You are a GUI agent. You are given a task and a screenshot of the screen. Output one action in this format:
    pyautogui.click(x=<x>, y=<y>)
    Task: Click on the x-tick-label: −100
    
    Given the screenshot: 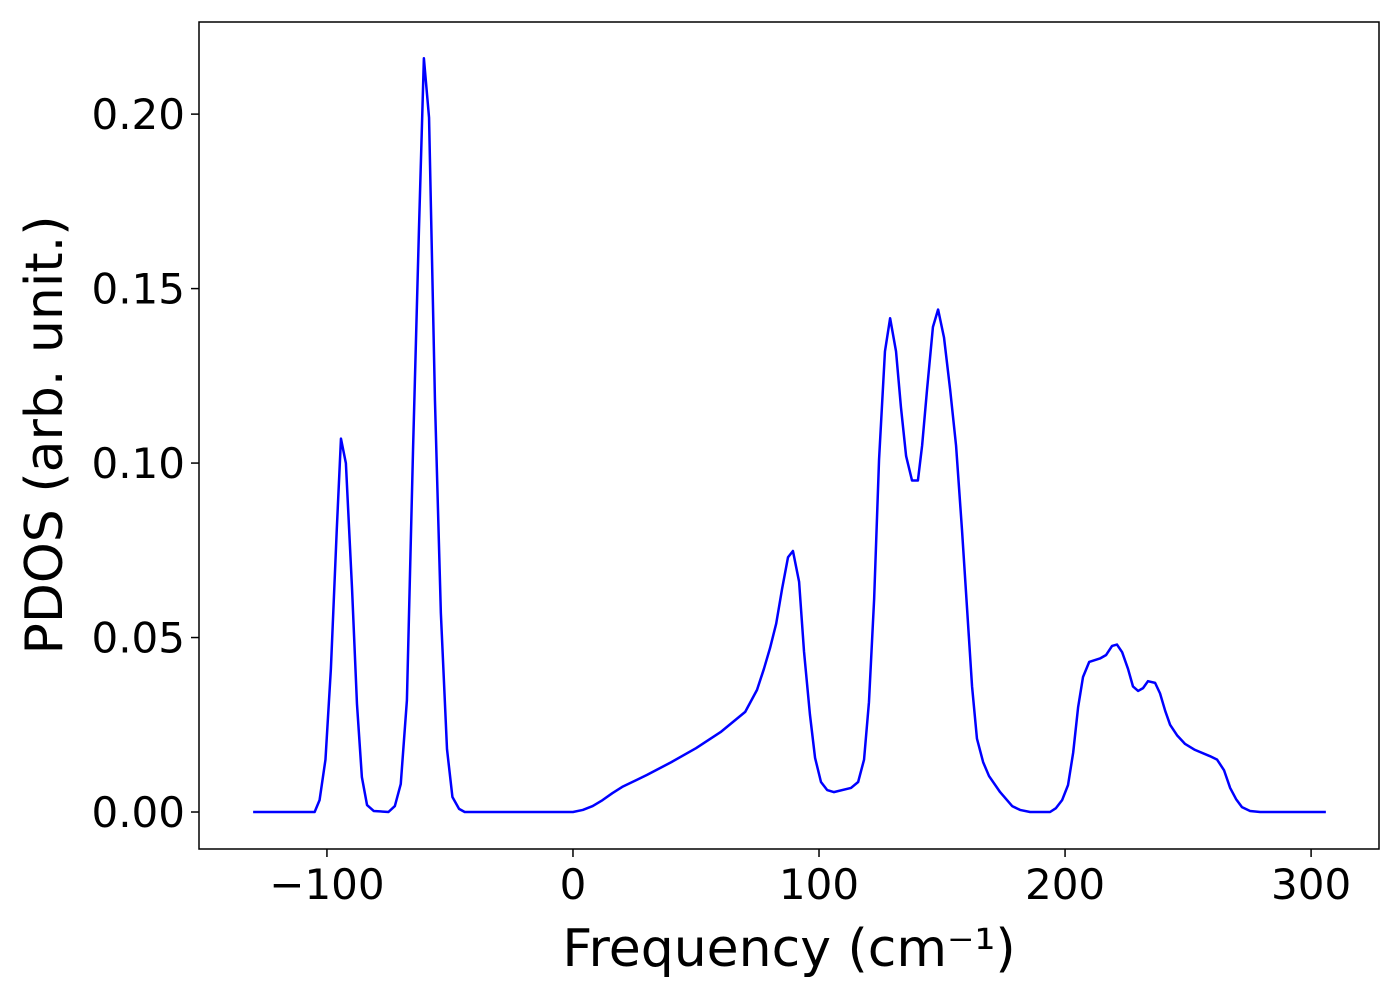 What is the action you would take?
    pyautogui.click(x=326, y=884)
    